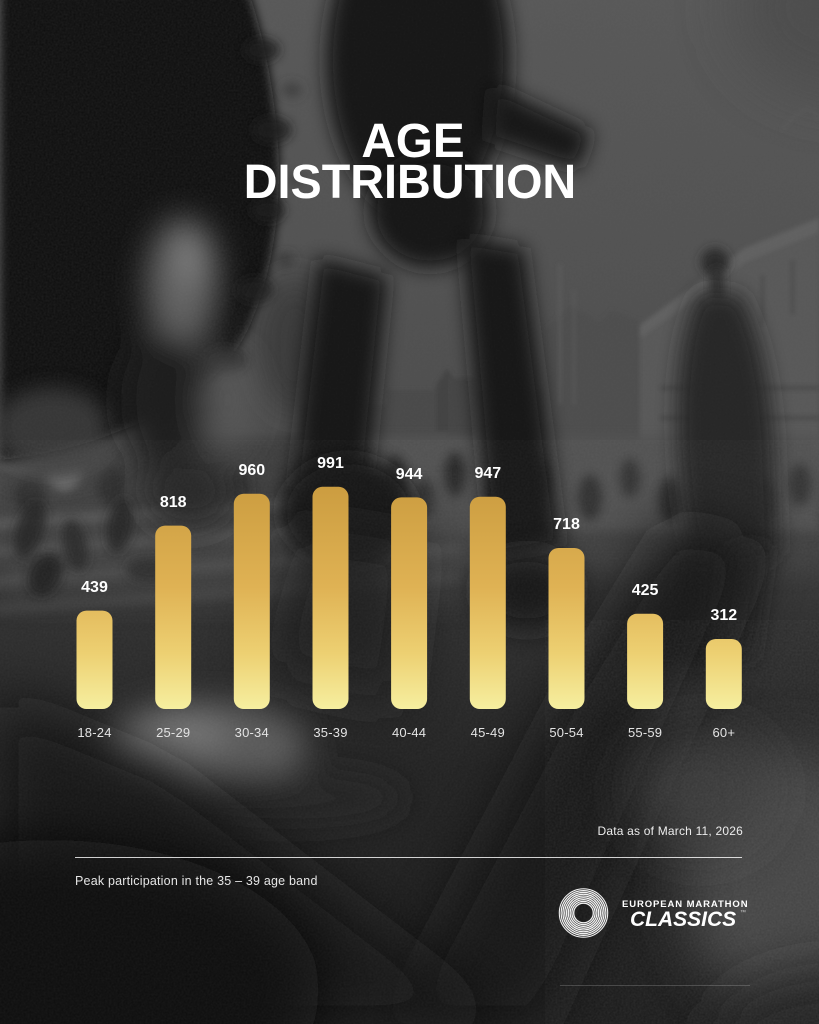  Describe the element at coordinates (409, 474) in the screenshot. I see `svg-text: 944` at that location.